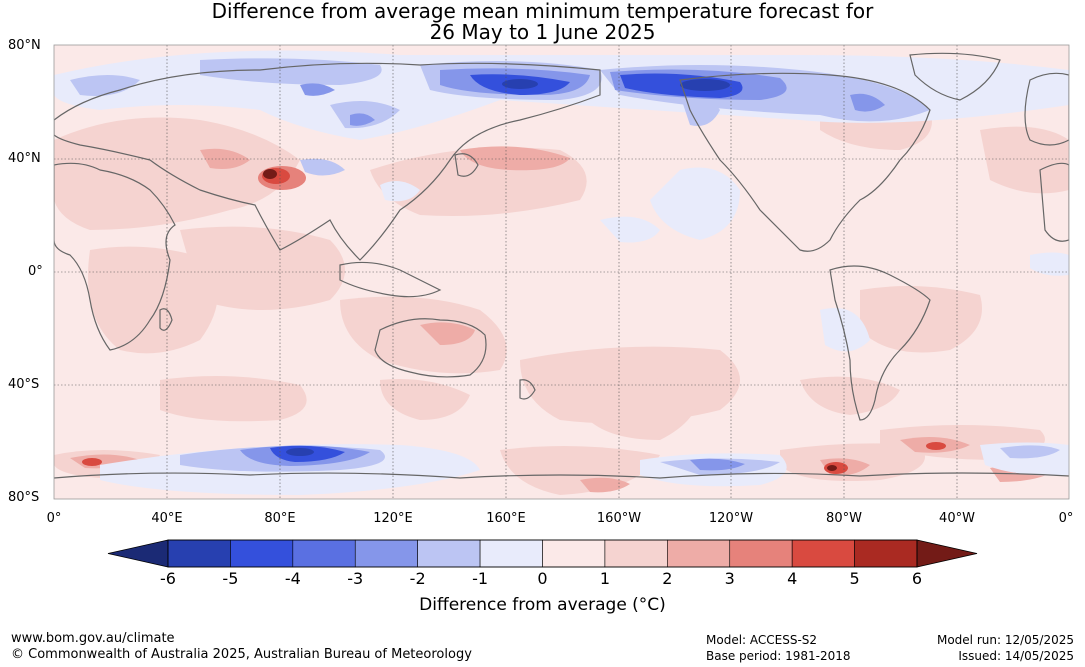  I want to click on colorbar-segments, so click(542, 553).